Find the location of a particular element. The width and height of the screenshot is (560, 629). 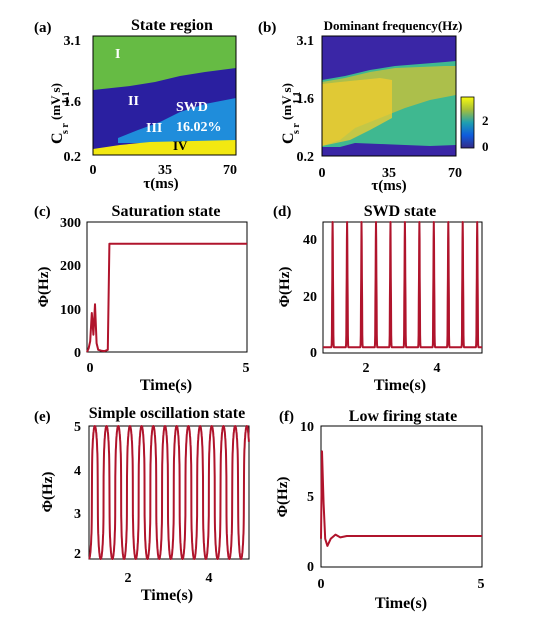

panel-a-xtick-70: 70 is located at coordinates (230, 170).